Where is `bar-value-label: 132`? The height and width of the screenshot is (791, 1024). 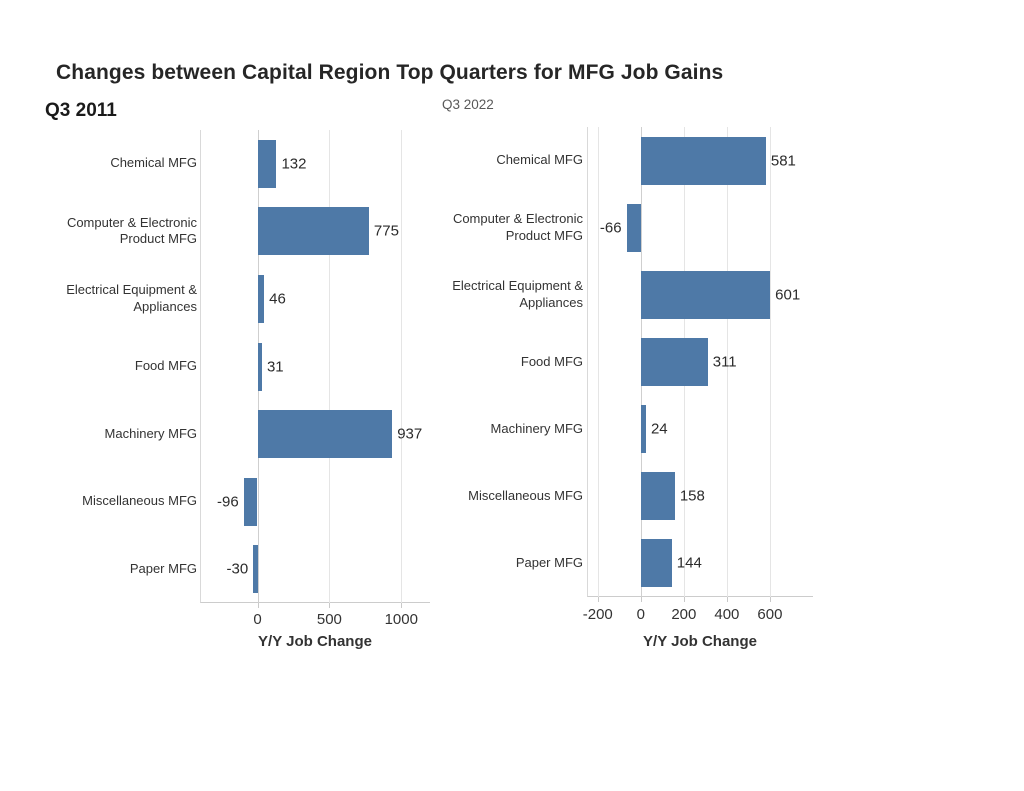 bar-value-label: 132 is located at coordinates (294, 164).